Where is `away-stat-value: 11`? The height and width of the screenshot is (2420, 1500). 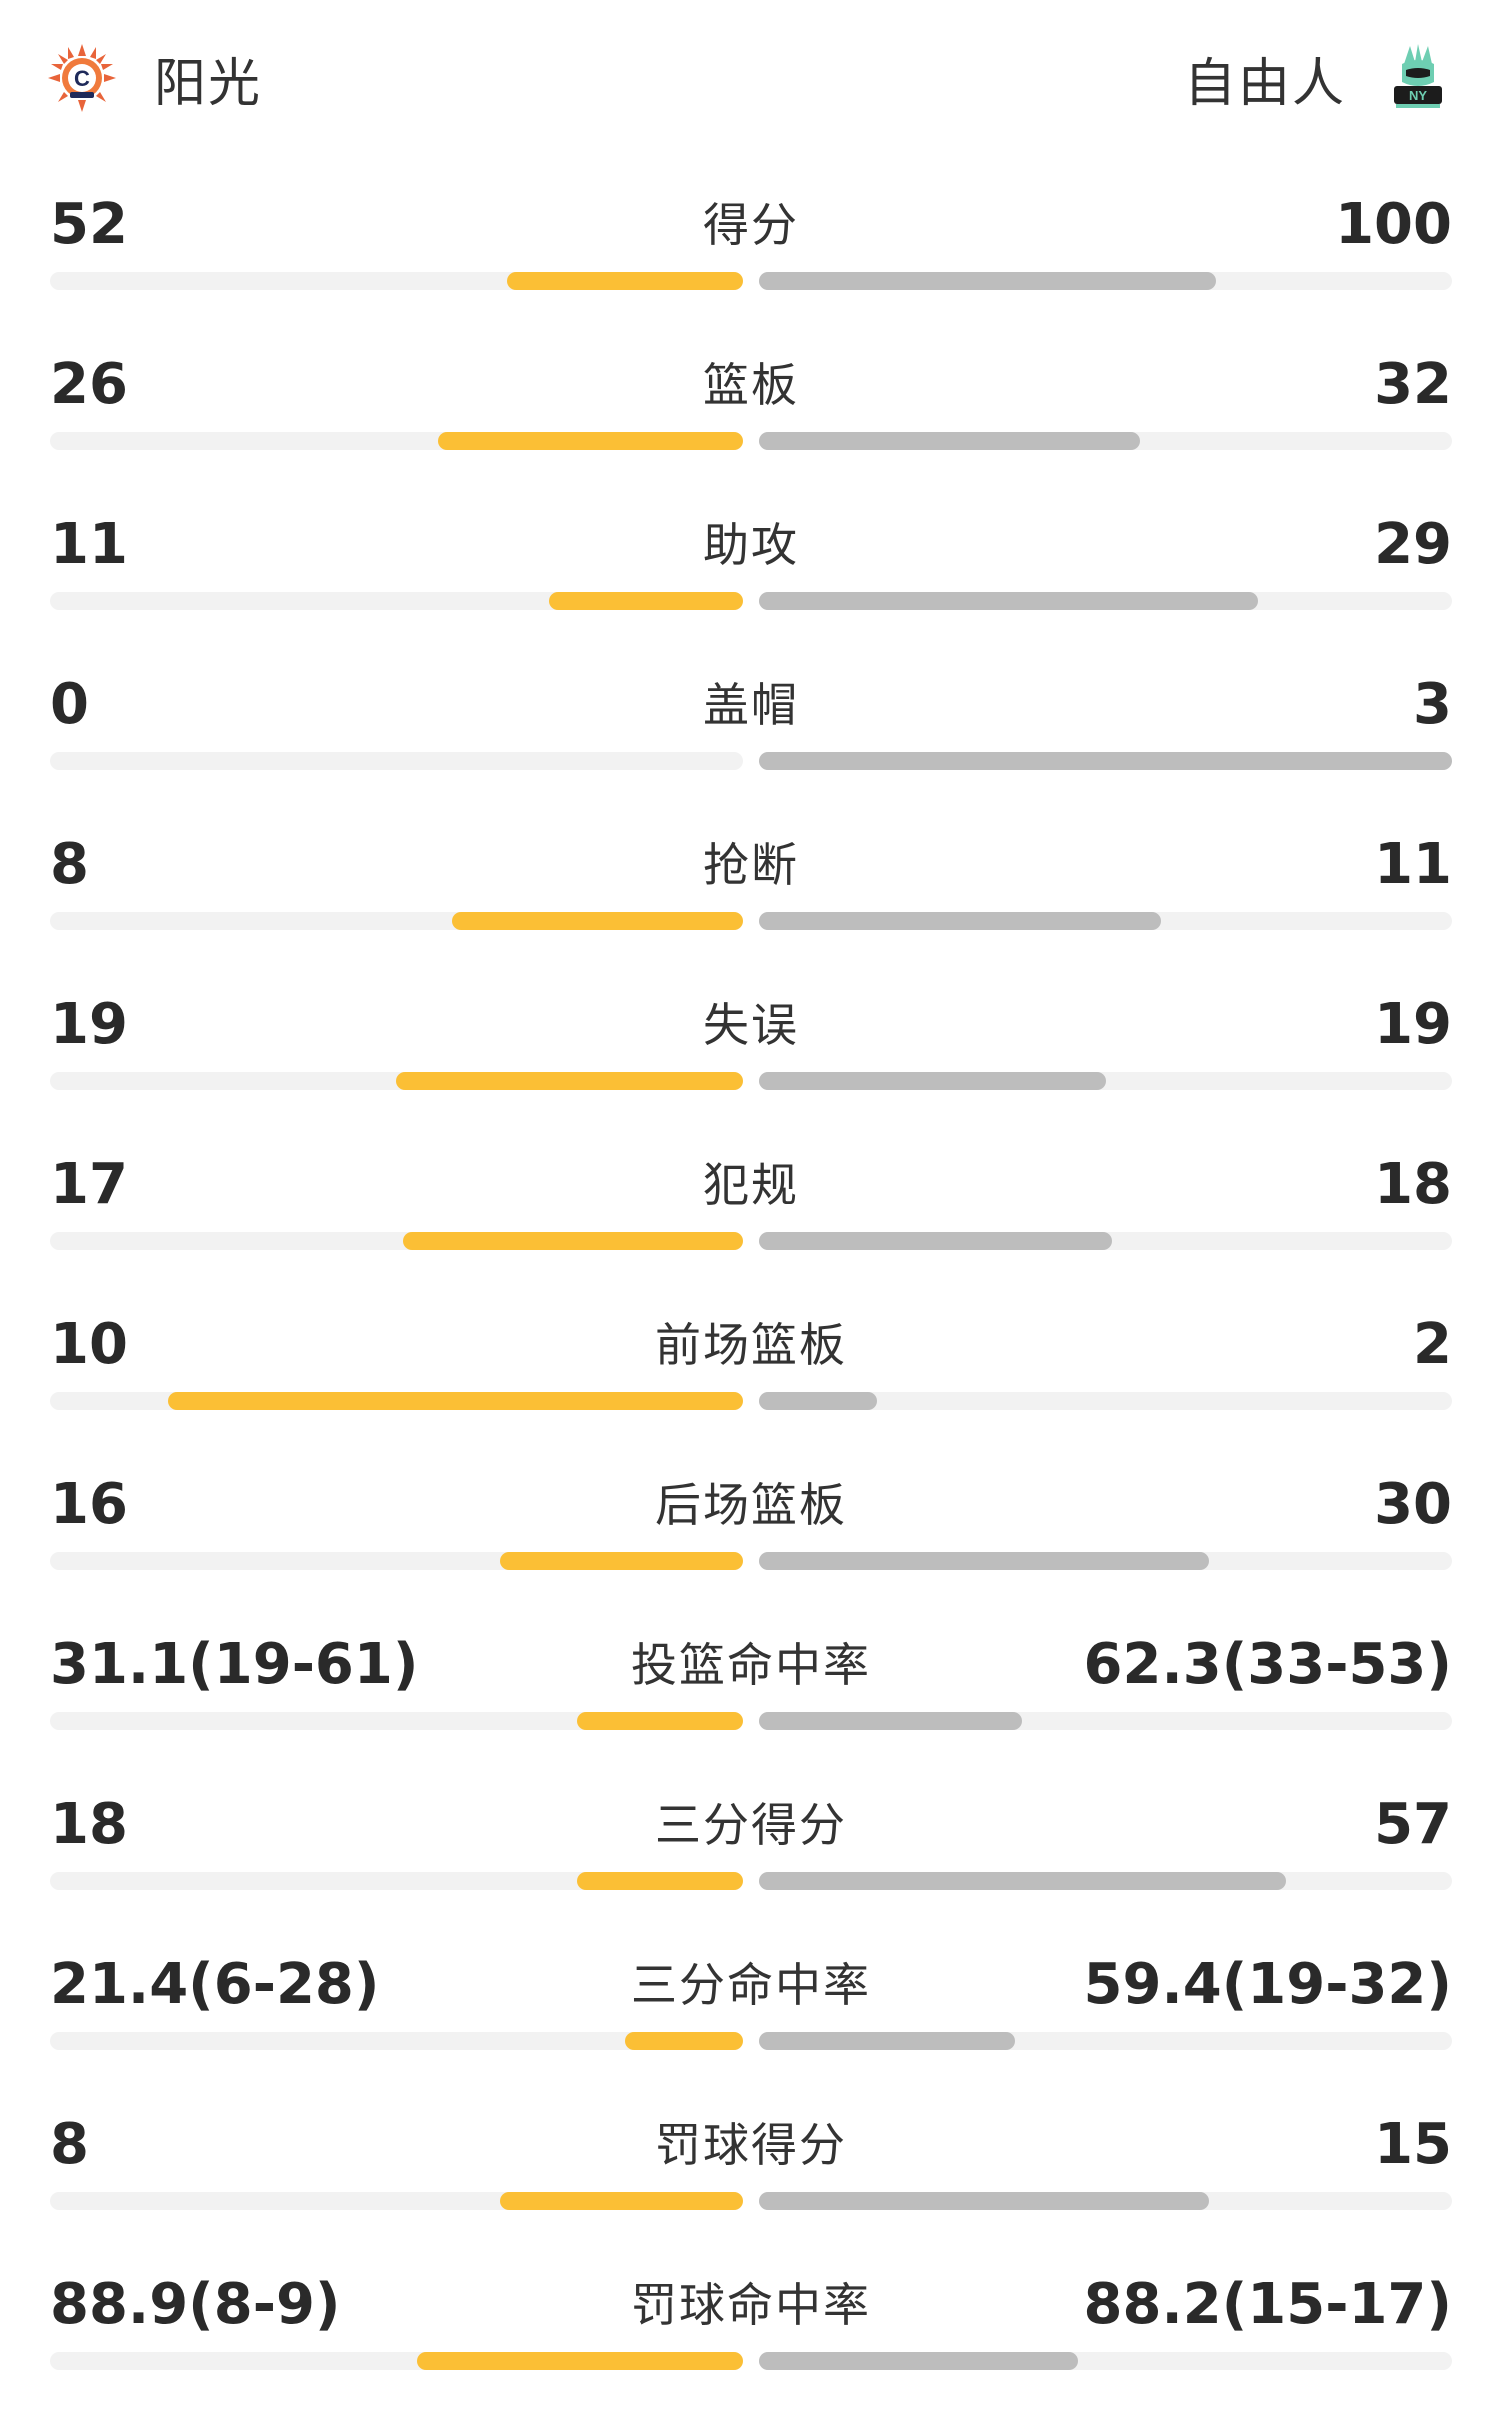 away-stat-value: 11 is located at coordinates (1413, 864).